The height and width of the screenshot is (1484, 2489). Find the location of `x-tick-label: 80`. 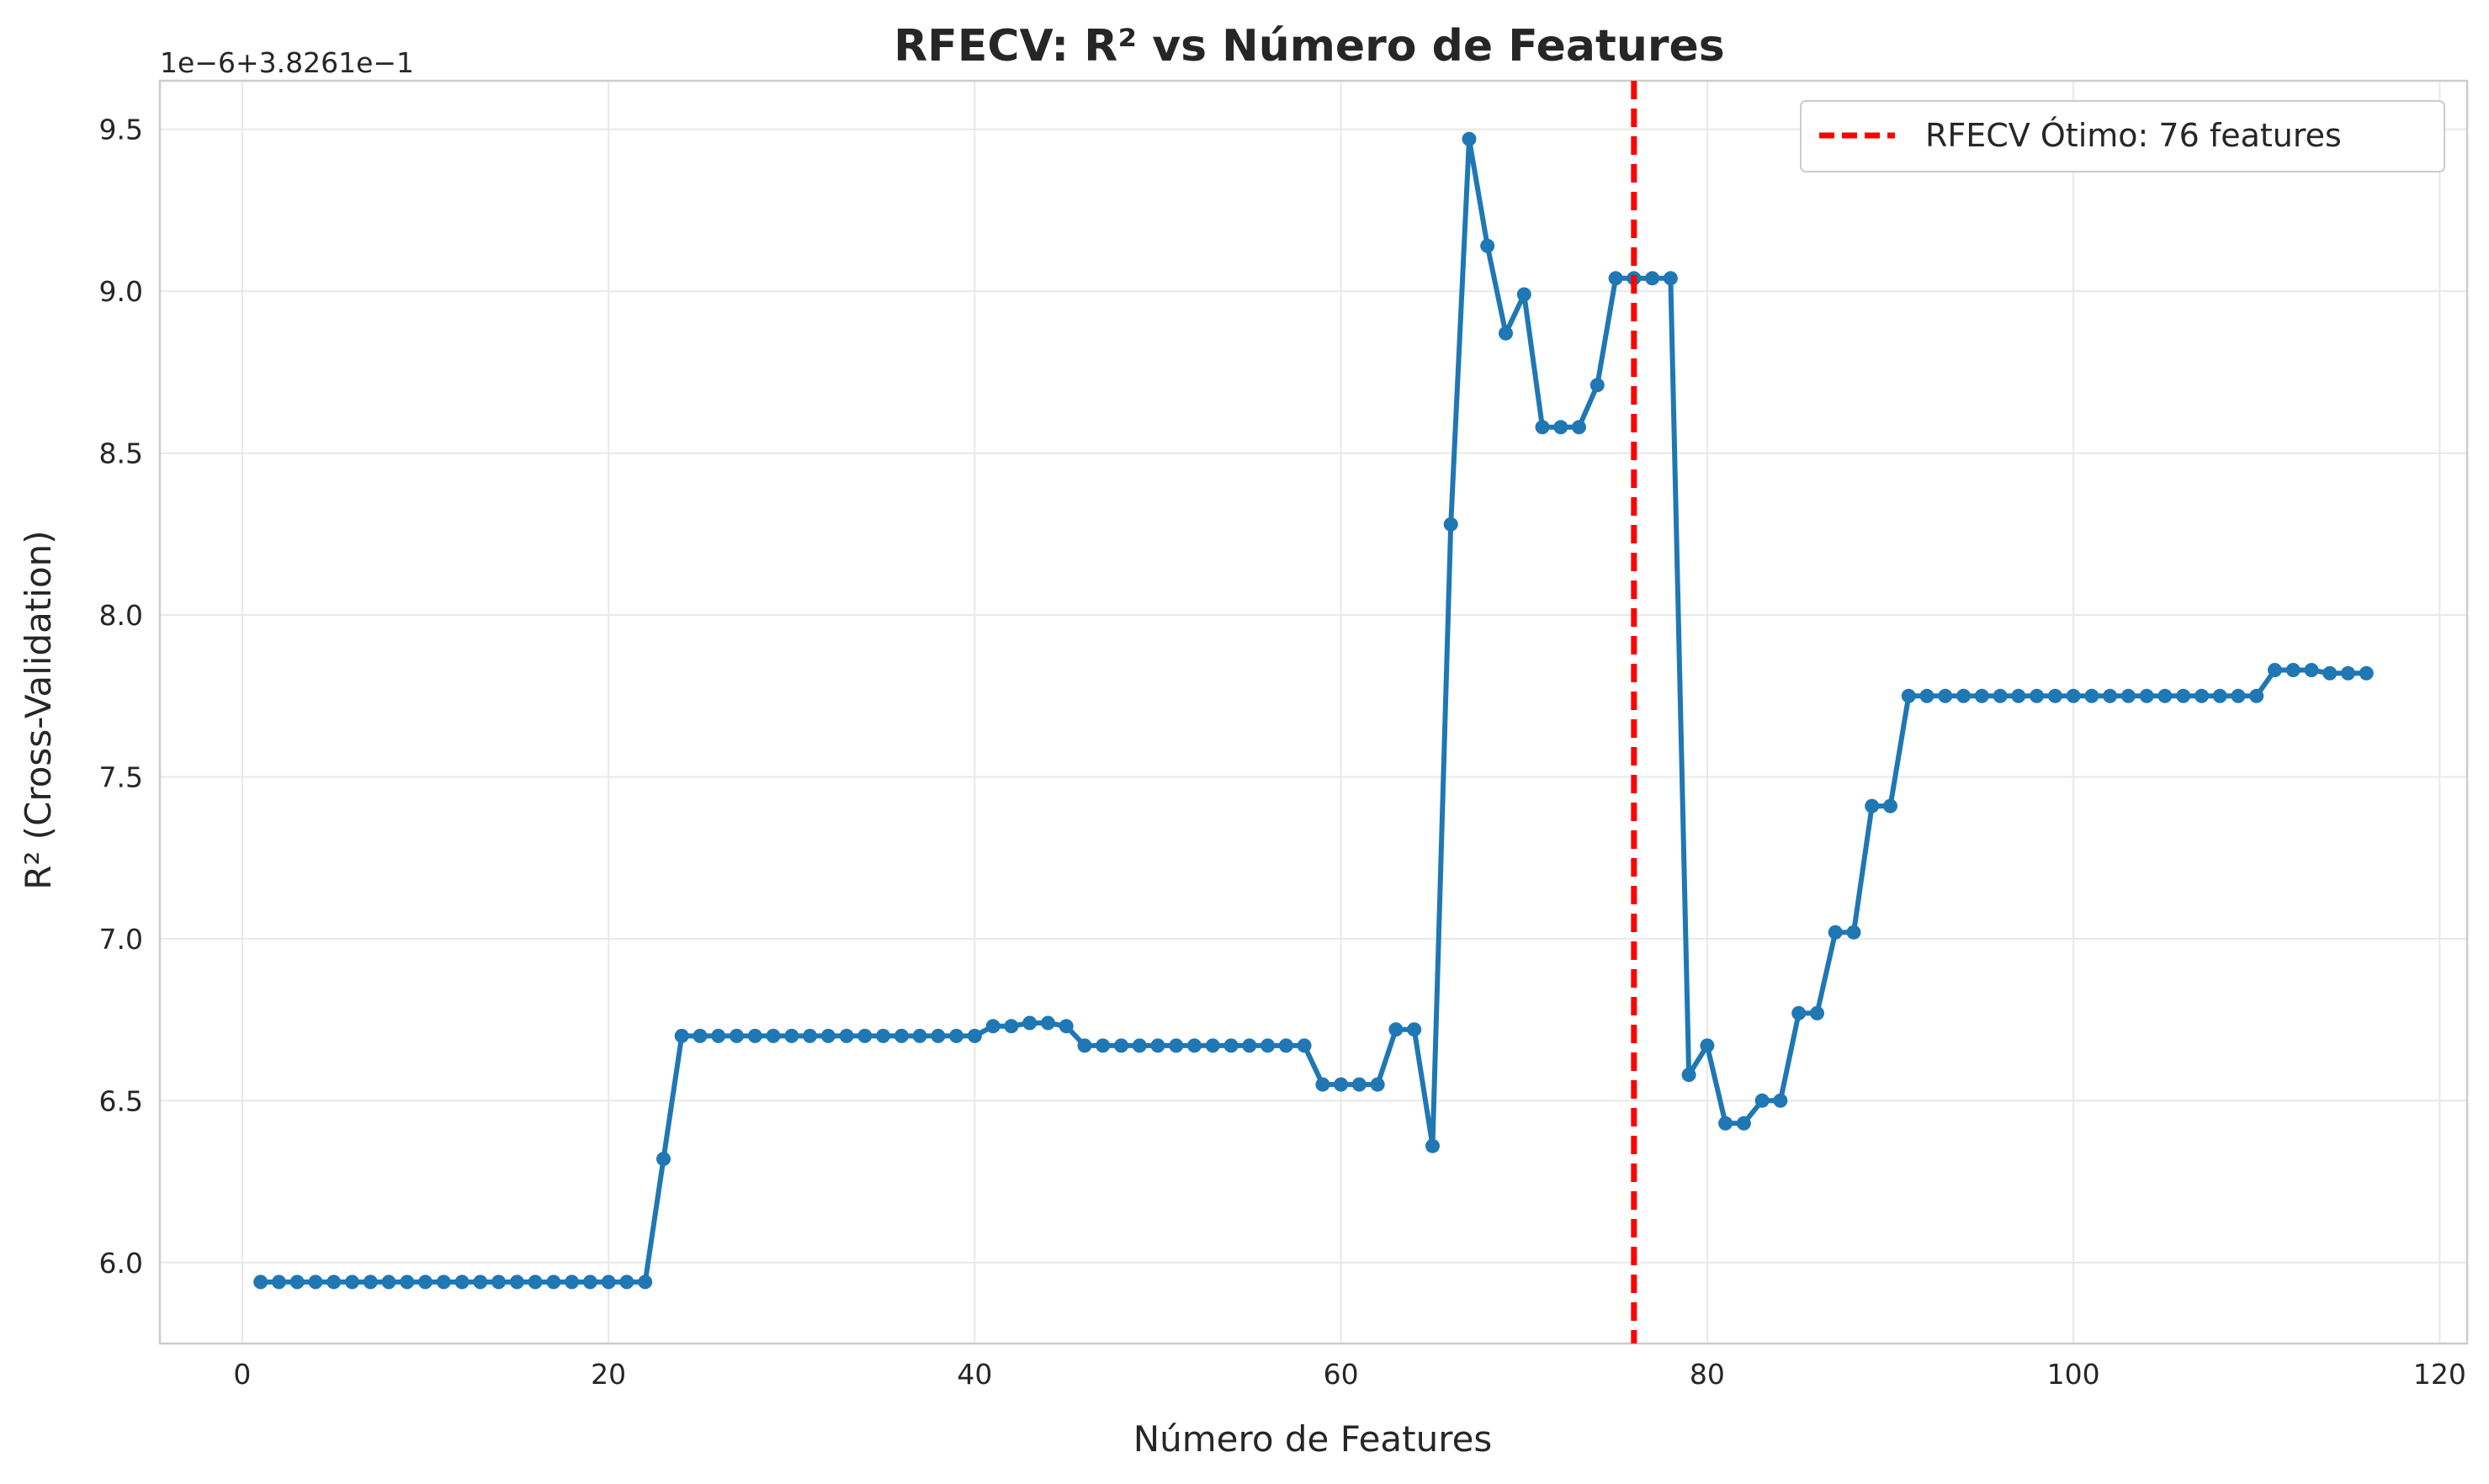

x-tick-label: 80 is located at coordinates (1708, 1374).